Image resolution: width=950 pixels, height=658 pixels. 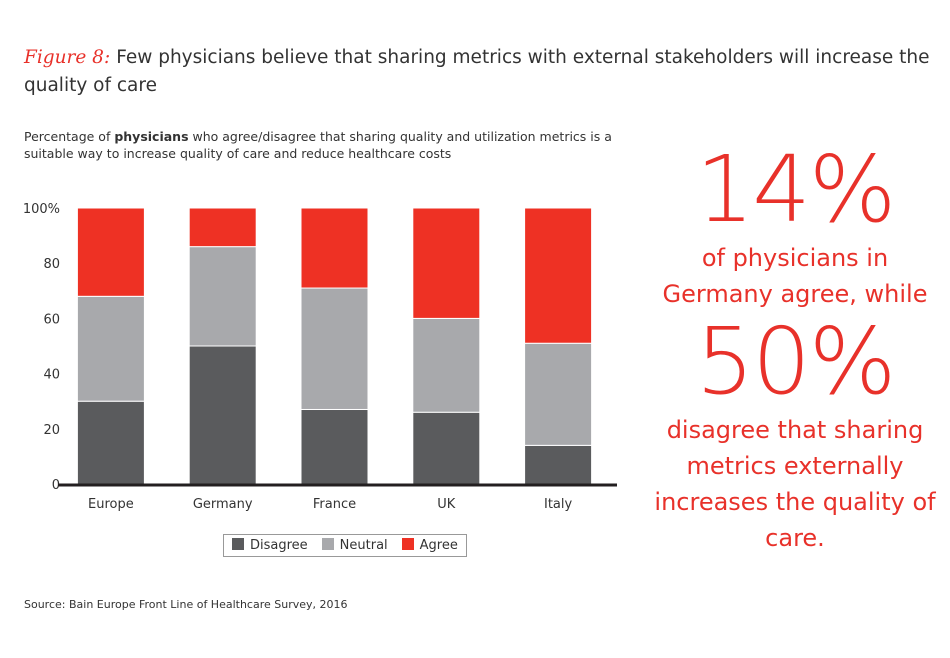 What do you see at coordinates (363, 545) in the screenshot?
I see `legend-label: Neutral` at bounding box center [363, 545].